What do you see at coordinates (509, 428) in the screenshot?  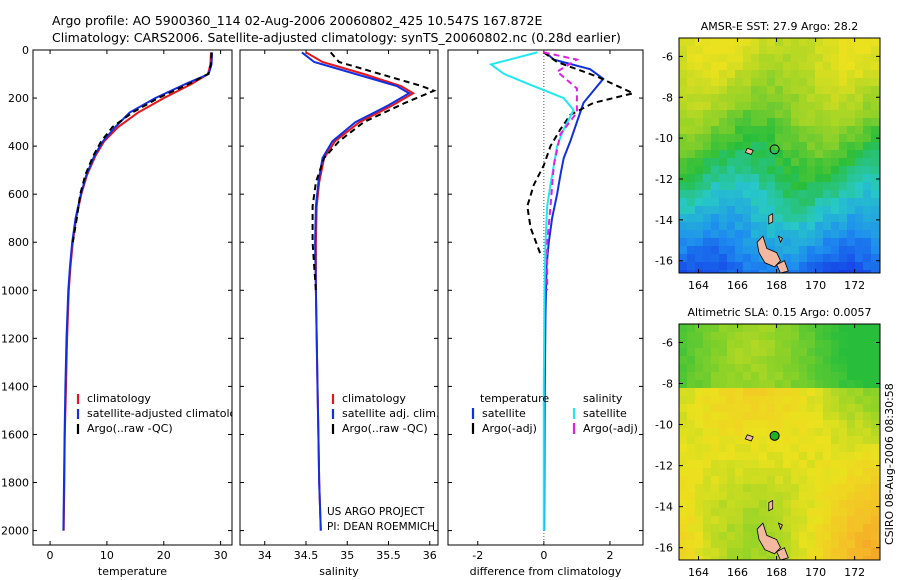 I see `difference-legend-label: Argo(-adj)` at bounding box center [509, 428].